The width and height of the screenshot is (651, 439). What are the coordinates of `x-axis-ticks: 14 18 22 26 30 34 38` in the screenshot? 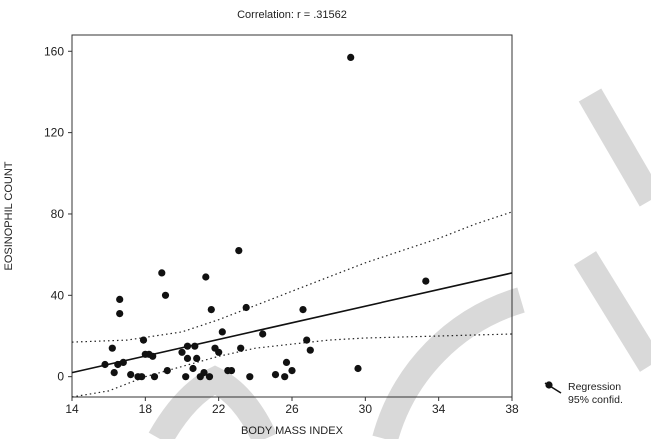 It's located at (292, 406).